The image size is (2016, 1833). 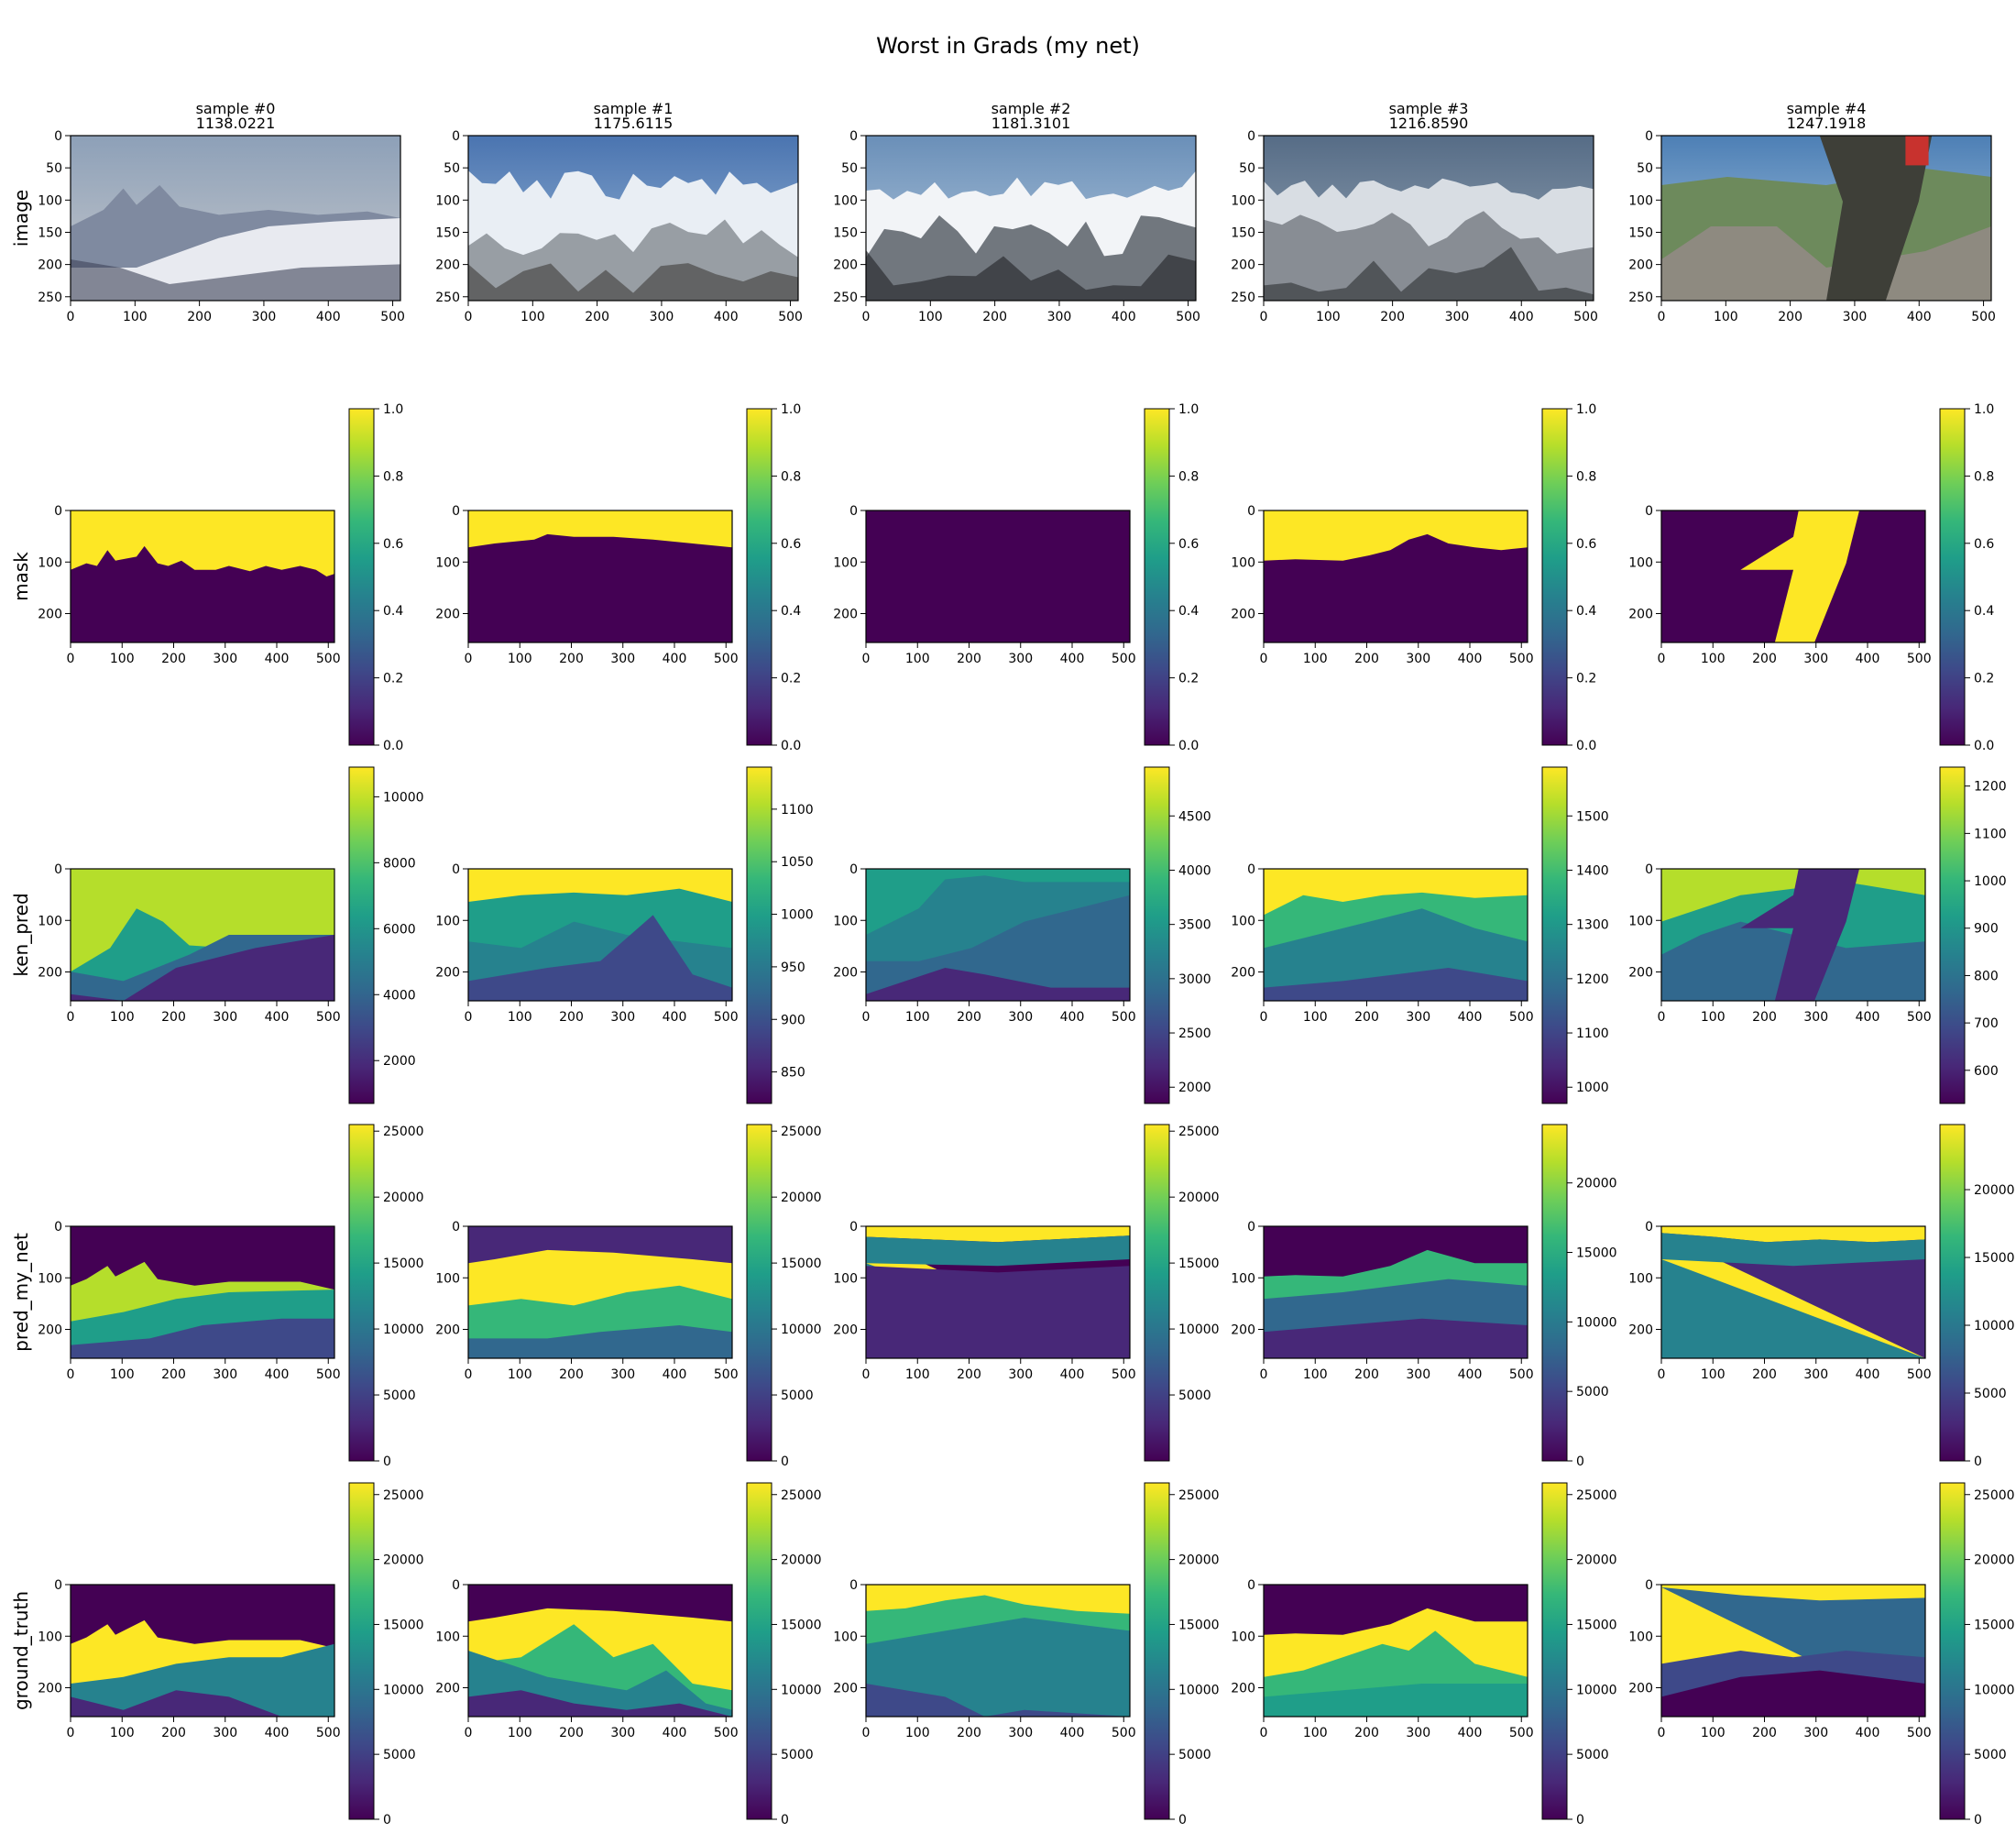 What do you see at coordinates (387, 1461) in the screenshot?
I see `colorbar-tick-label: 0` at bounding box center [387, 1461].